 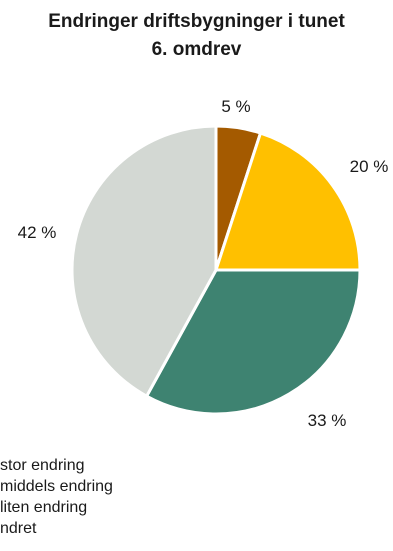 I want to click on legend-label: stor endring, so click(x=42, y=465).